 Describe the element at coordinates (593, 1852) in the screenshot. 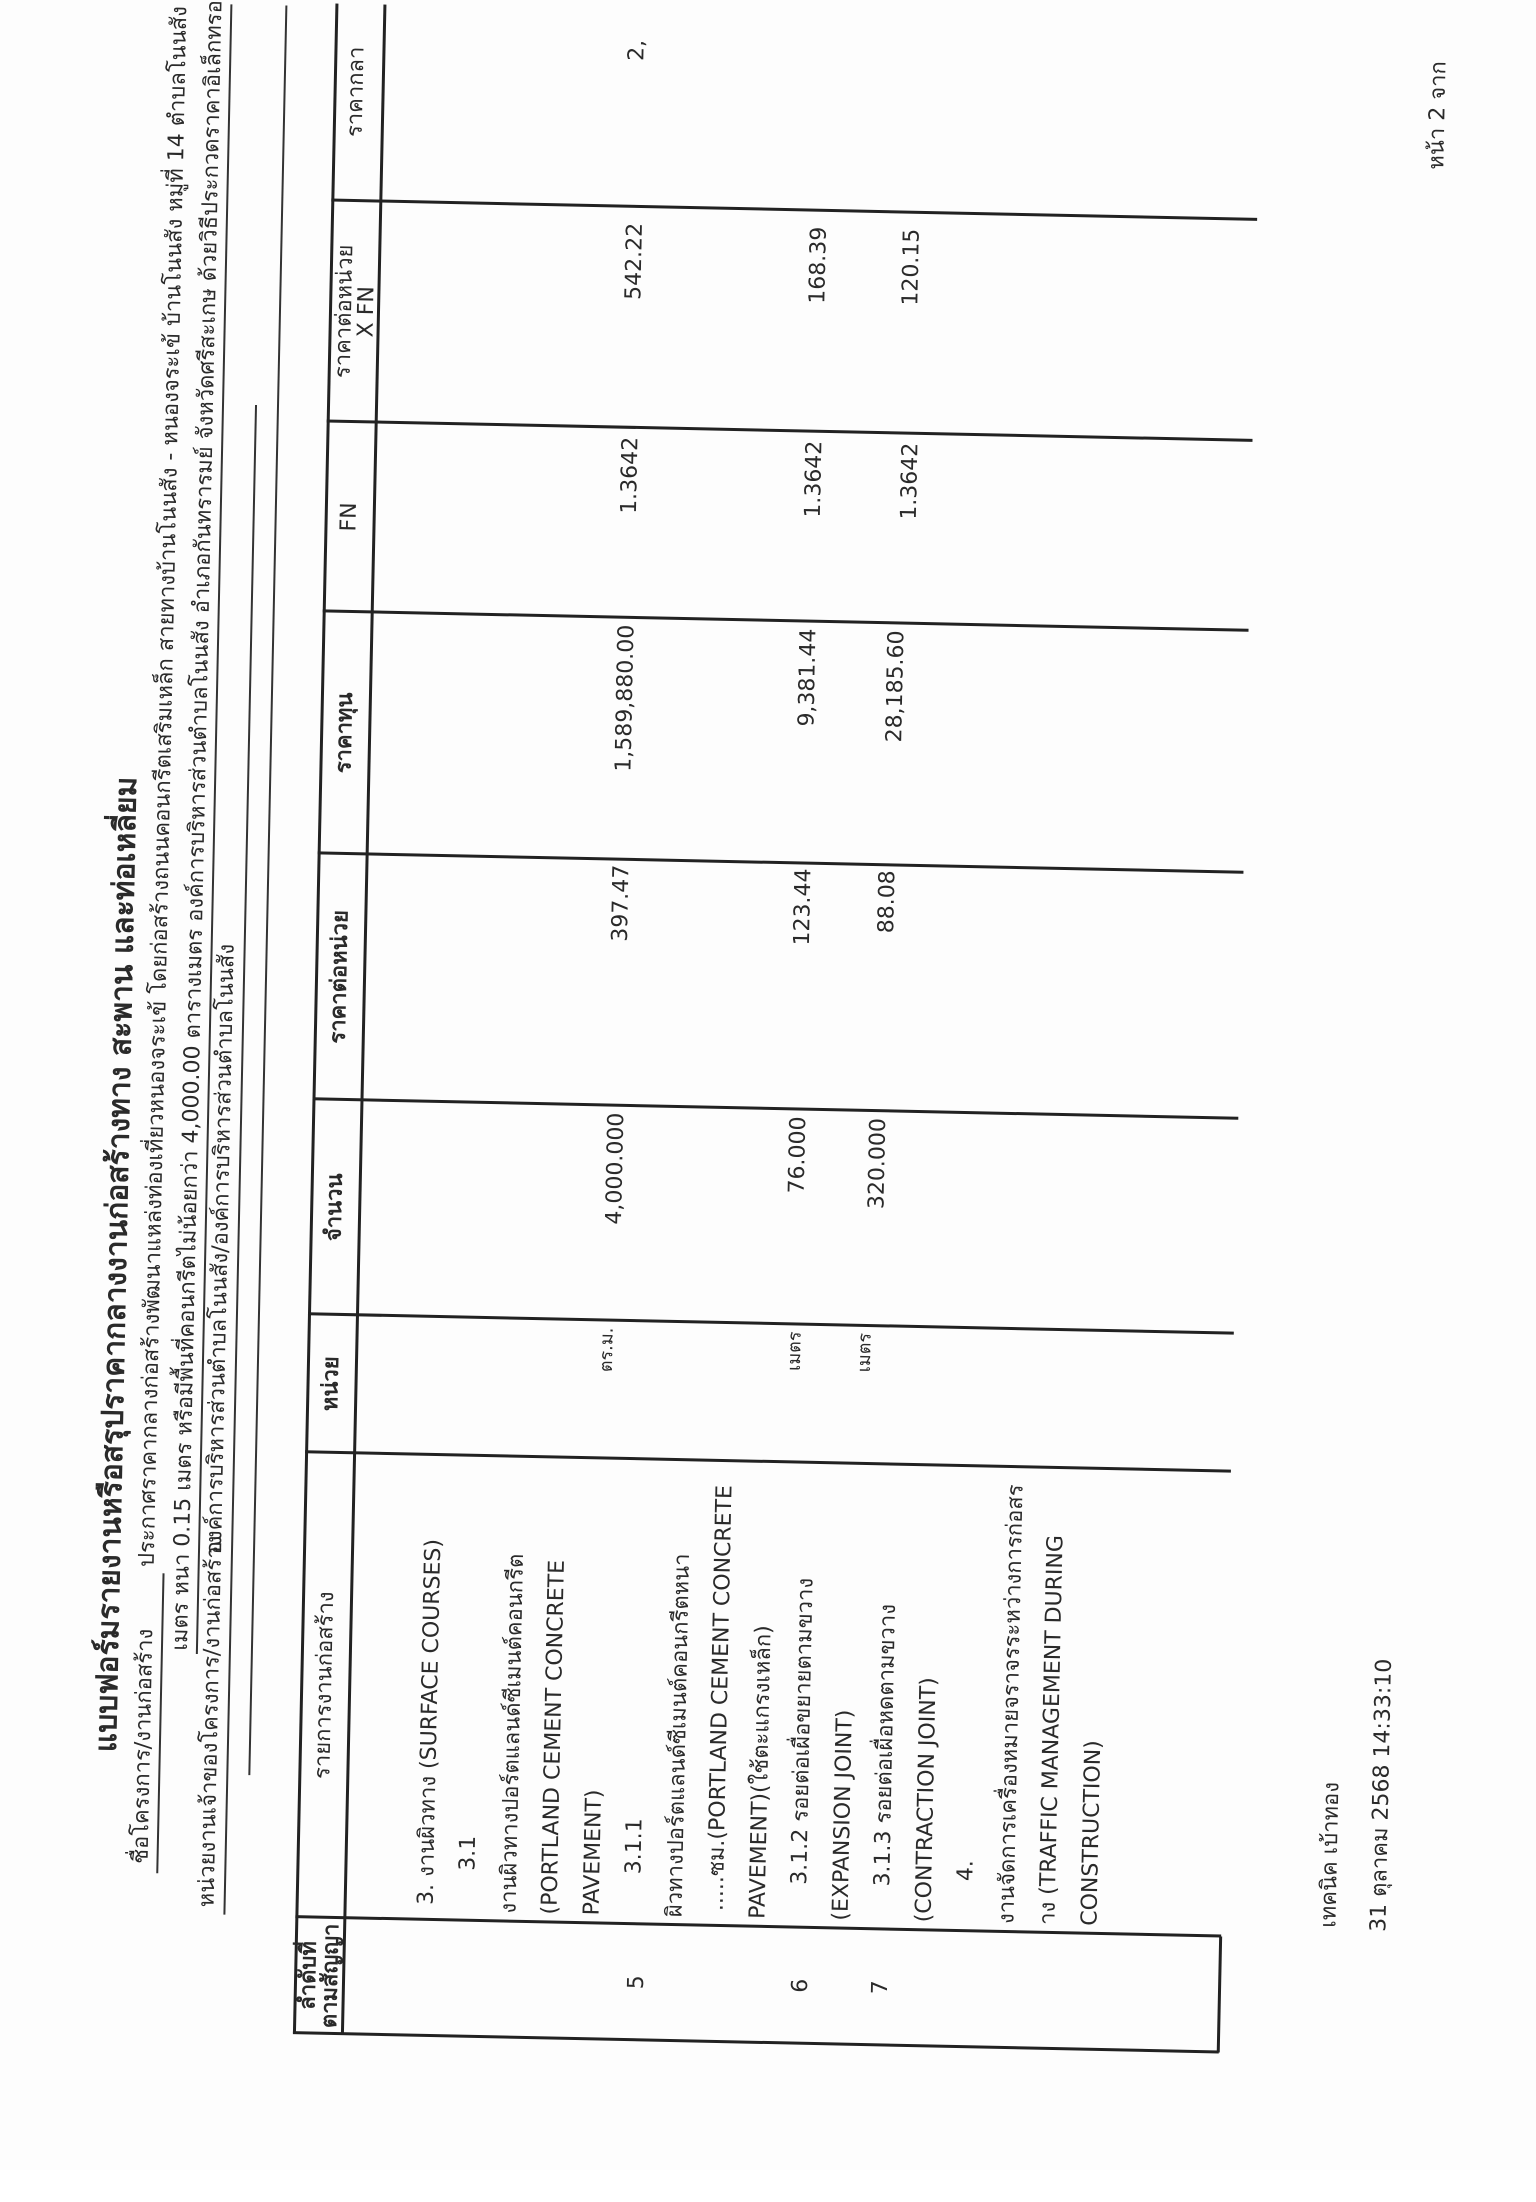

I see `description-line: PAVEMENT)` at that location.